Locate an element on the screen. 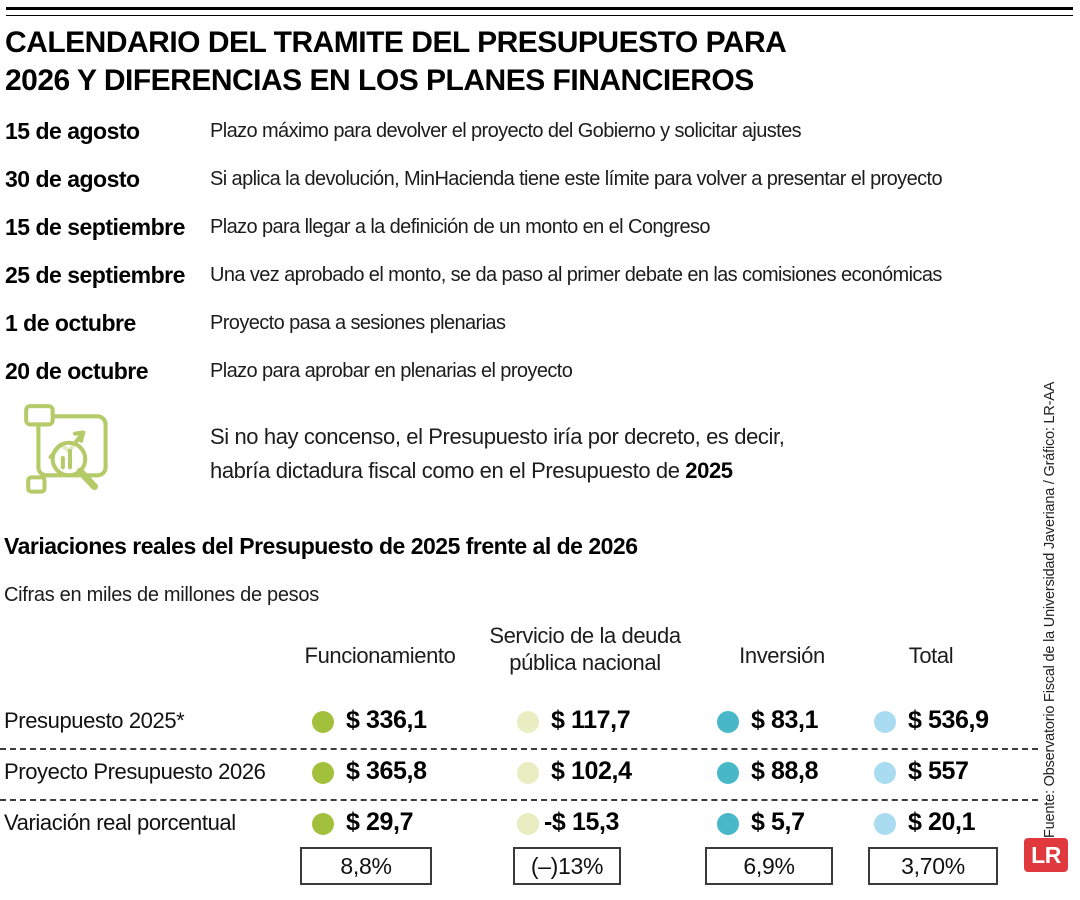 This screenshot has width=1080, height=900. value-cell: $ 83,1 is located at coordinates (785, 720).